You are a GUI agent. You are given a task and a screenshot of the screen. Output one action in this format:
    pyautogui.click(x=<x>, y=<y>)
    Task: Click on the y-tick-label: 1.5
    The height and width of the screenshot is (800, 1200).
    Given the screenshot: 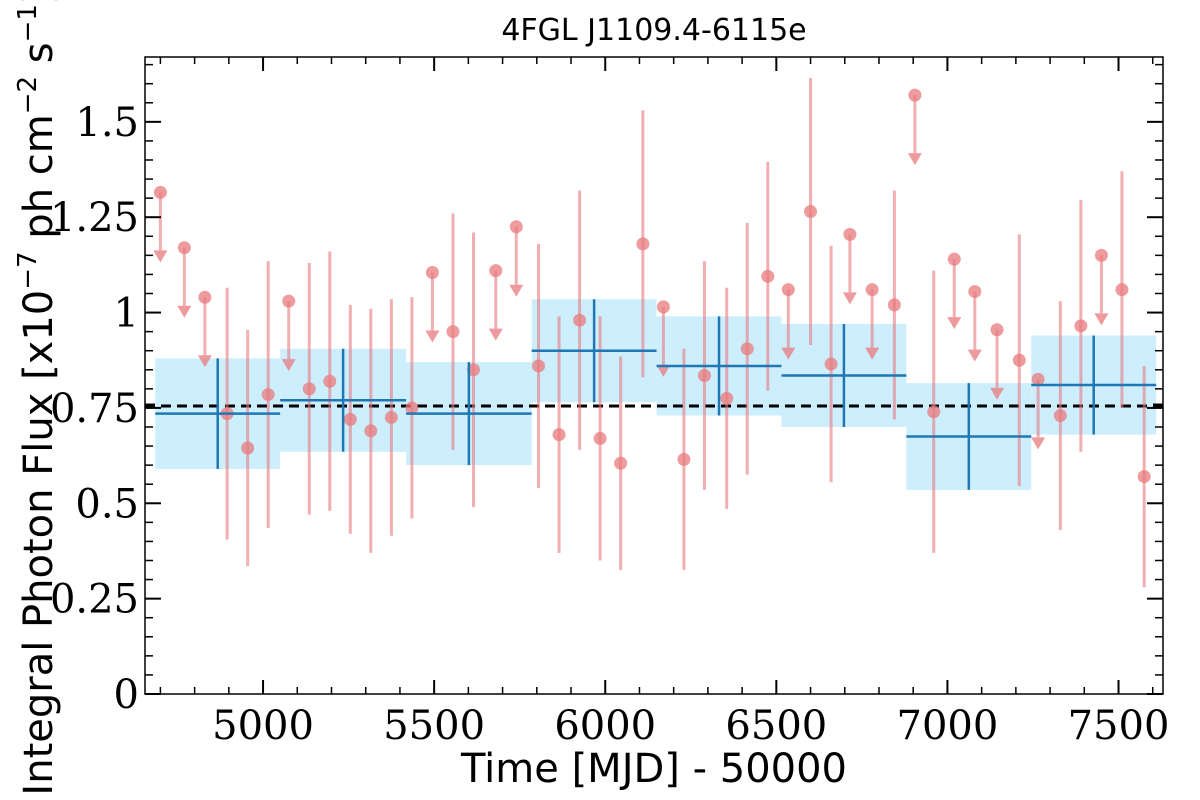 What is the action you would take?
    pyautogui.click(x=107, y=123)
    